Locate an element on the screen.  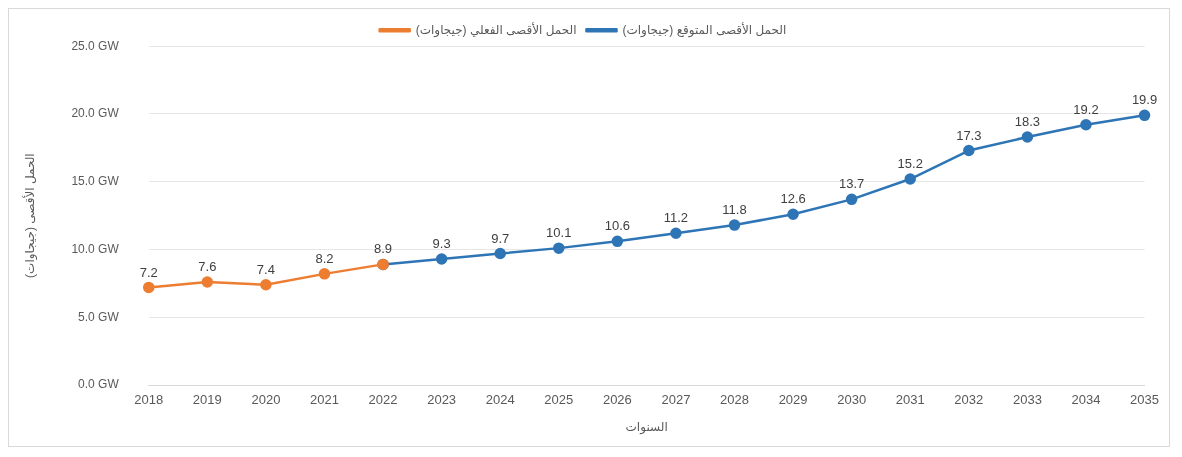
y-tick-label: 15.0 GW is located at coordinates (95, 181).